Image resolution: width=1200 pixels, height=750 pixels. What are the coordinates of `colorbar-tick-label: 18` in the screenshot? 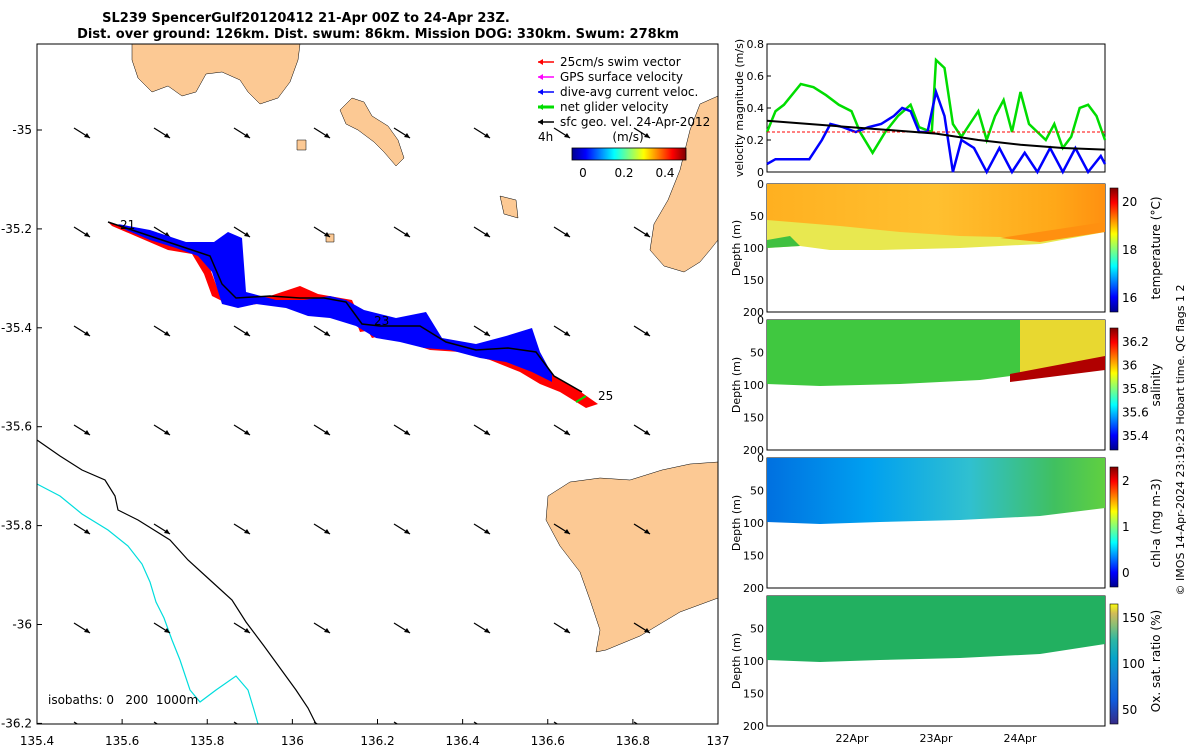 It's located at (1129, 250).